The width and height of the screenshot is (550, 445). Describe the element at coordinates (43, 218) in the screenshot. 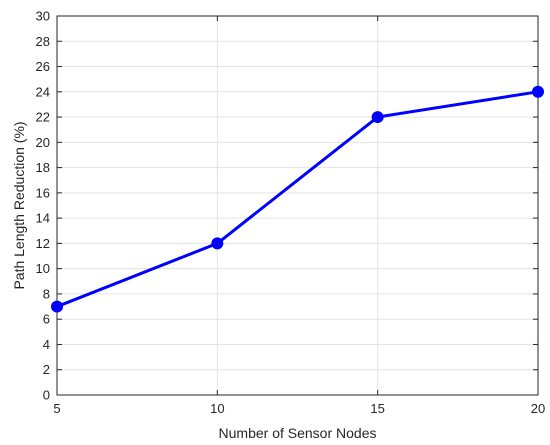

I see `y-tick-label: 14` at that location.